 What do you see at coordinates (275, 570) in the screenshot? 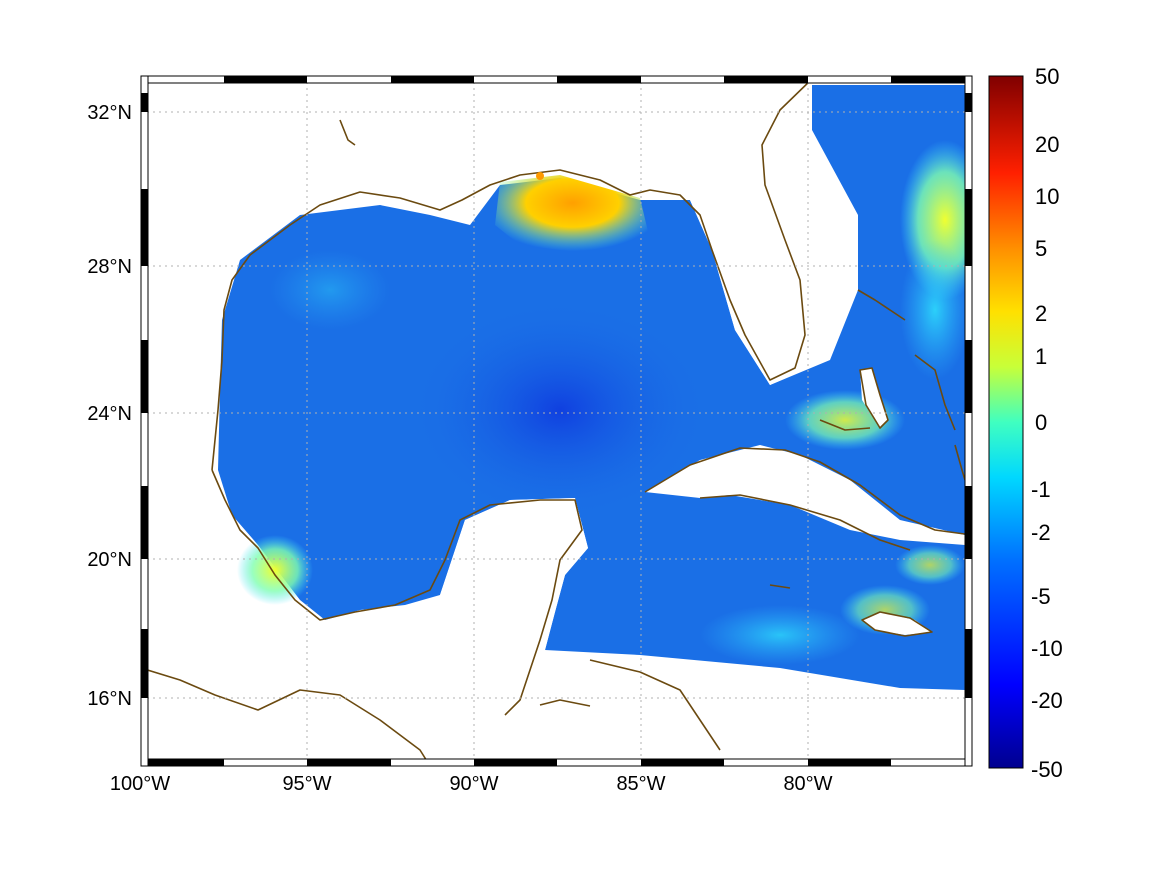
I see `campeche-anomaly` at bounding box center [275, 570].